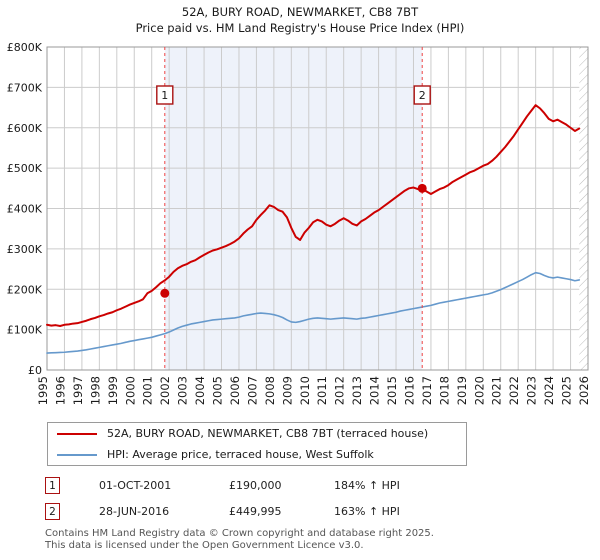 The width and height of the screenshot is (600, 560). Describe the element at coordinates (255, 485) in the screenshot. I see `sale-price-1: £190,000` at that location.